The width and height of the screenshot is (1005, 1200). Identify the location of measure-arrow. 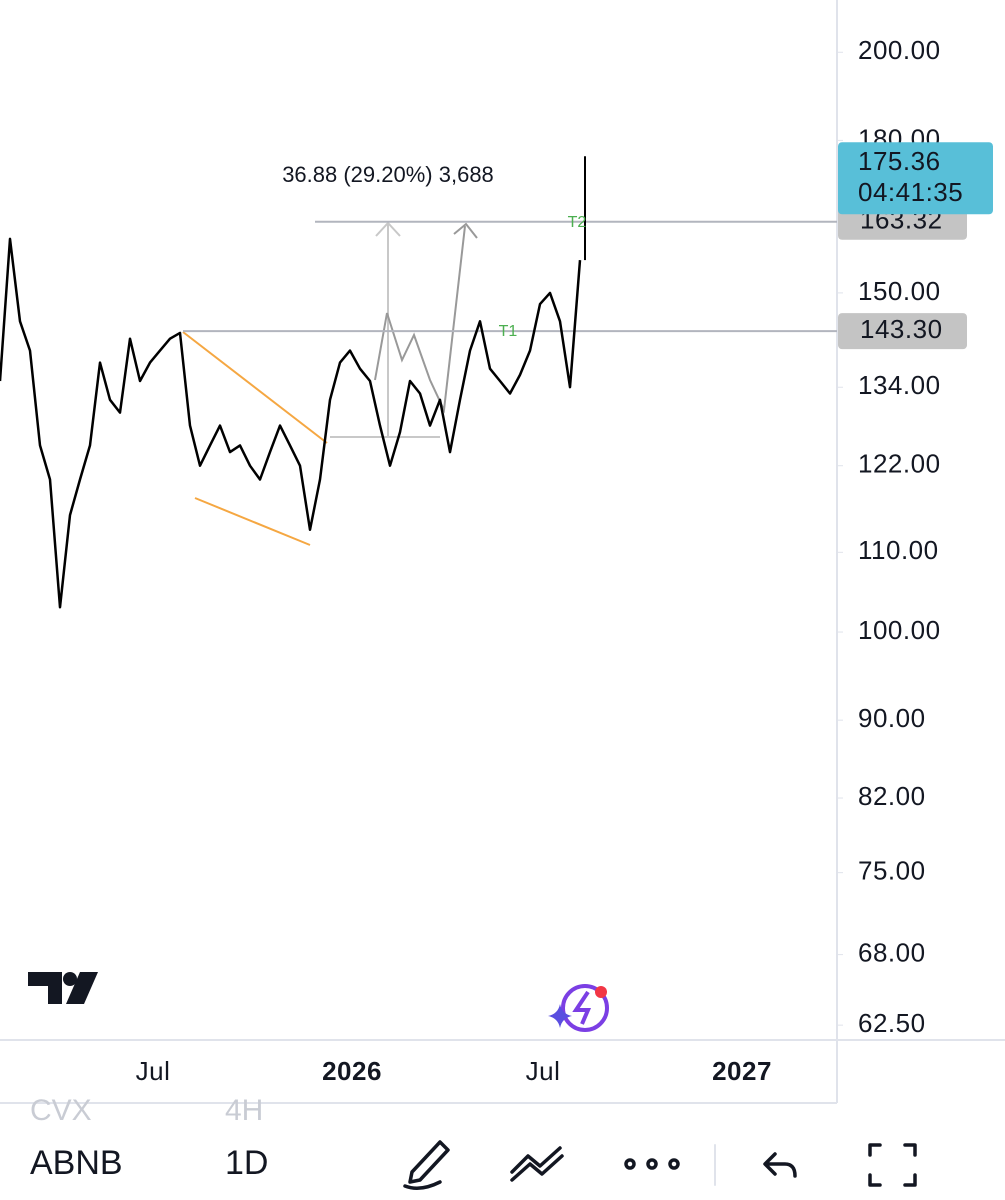
(388, 329).